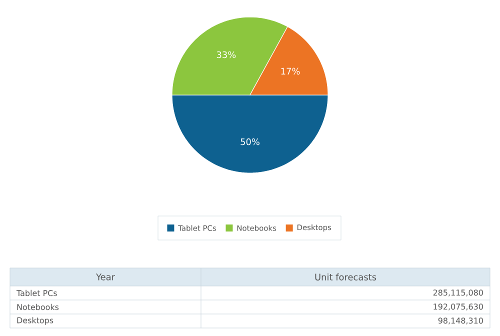 This screenshot has width=500, height=336. What do you see at coordinates (250, 142) in the screenshot?
I see `data-label: 50%` at bounding box center [250, 142].